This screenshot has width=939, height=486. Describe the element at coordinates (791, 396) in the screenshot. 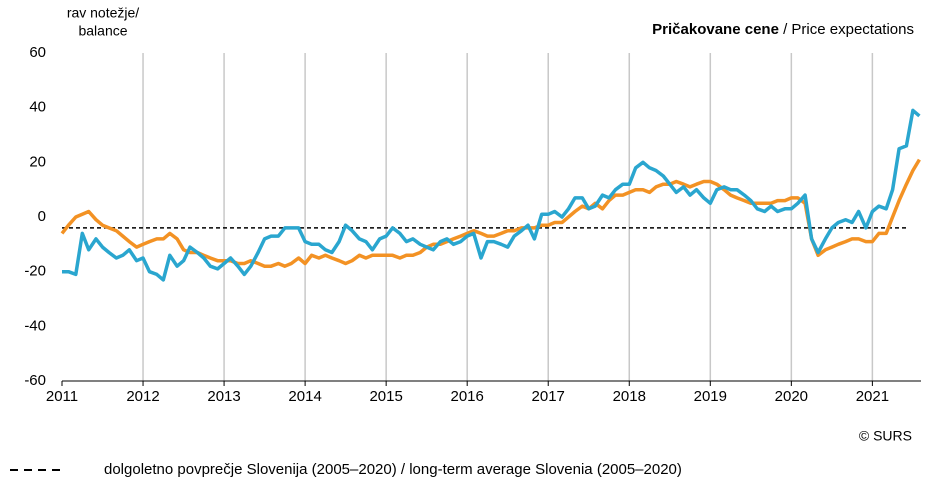

I see `x-tick-label: 2020` at that location.